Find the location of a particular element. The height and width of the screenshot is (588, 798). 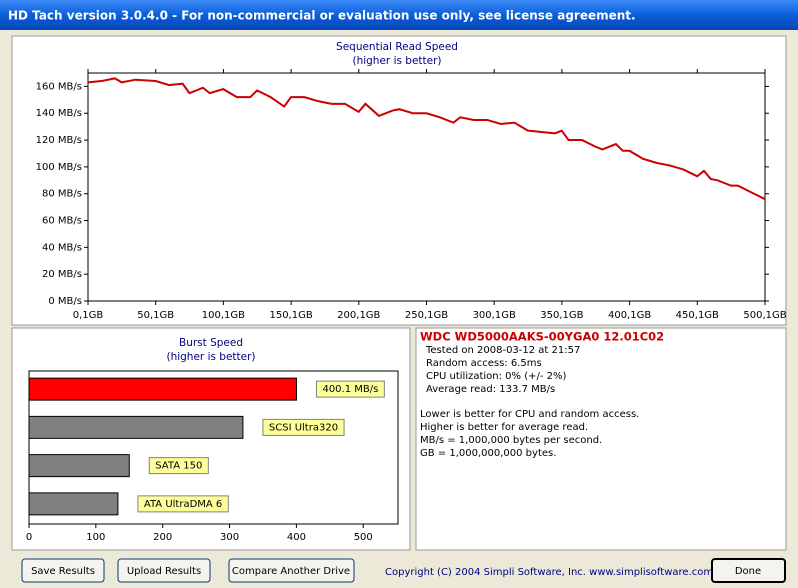

x-tick-label: 200,1GB is located at coordinates (358, 315).